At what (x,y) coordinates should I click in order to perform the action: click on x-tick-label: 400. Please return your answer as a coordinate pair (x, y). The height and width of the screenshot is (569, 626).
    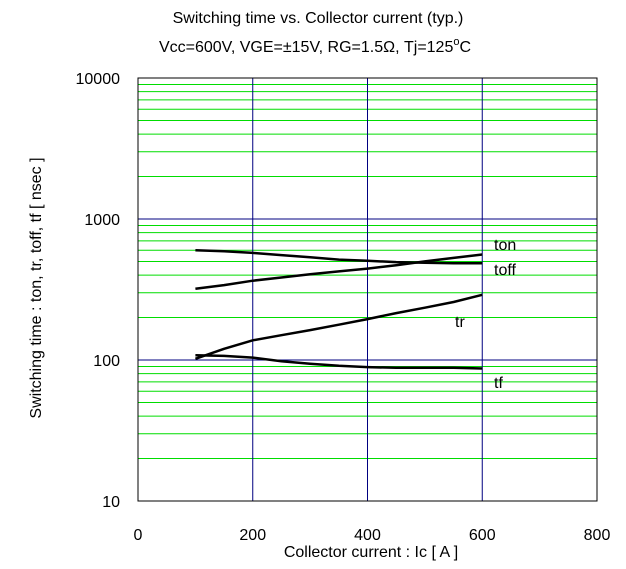
    Looking at the image, I should click on (367, 535).